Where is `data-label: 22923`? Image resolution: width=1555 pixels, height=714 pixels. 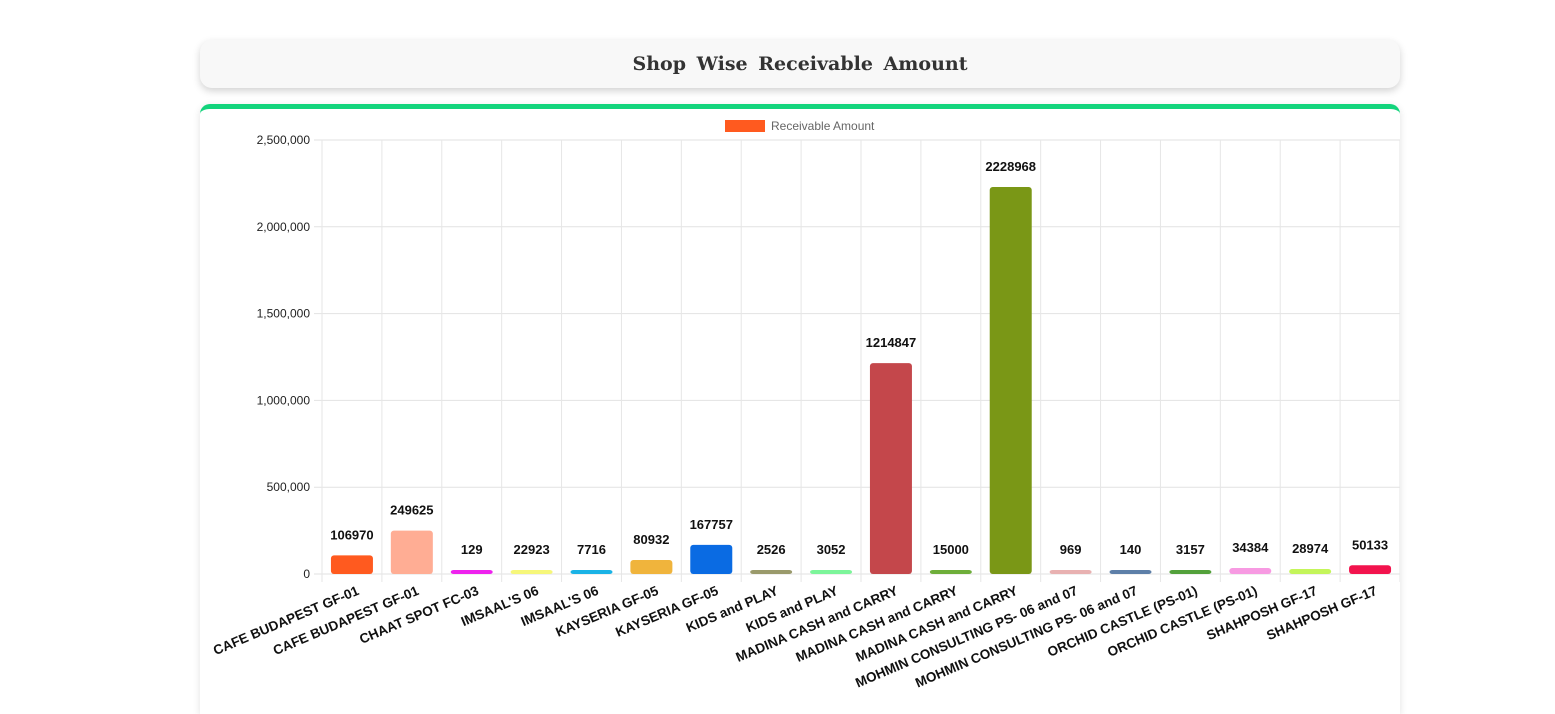
data-label: 22923 is located at coordinates (532, 549).